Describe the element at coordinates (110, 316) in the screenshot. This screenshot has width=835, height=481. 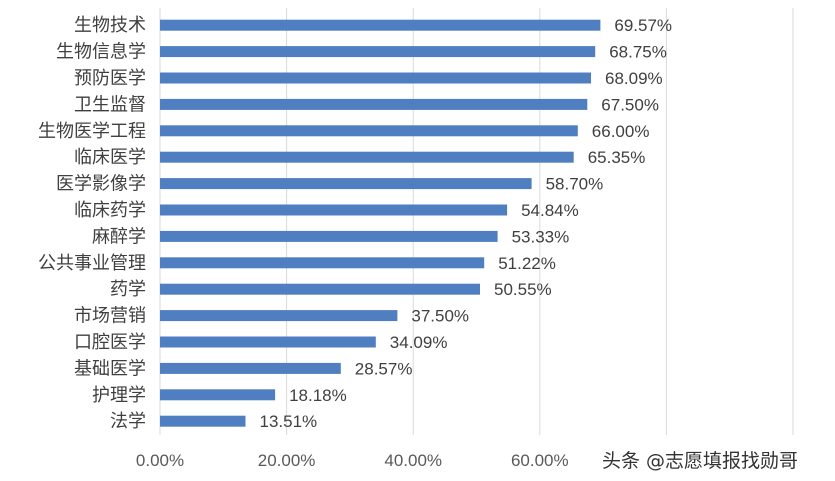
I see `category-label: 市场营销` at that location.